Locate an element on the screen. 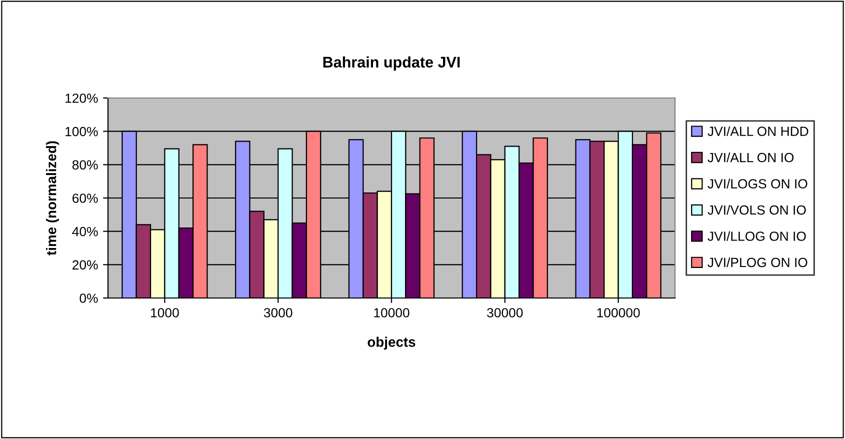  legend-label: JVI/LOGS ON IO is located at coordinates (758, 183).